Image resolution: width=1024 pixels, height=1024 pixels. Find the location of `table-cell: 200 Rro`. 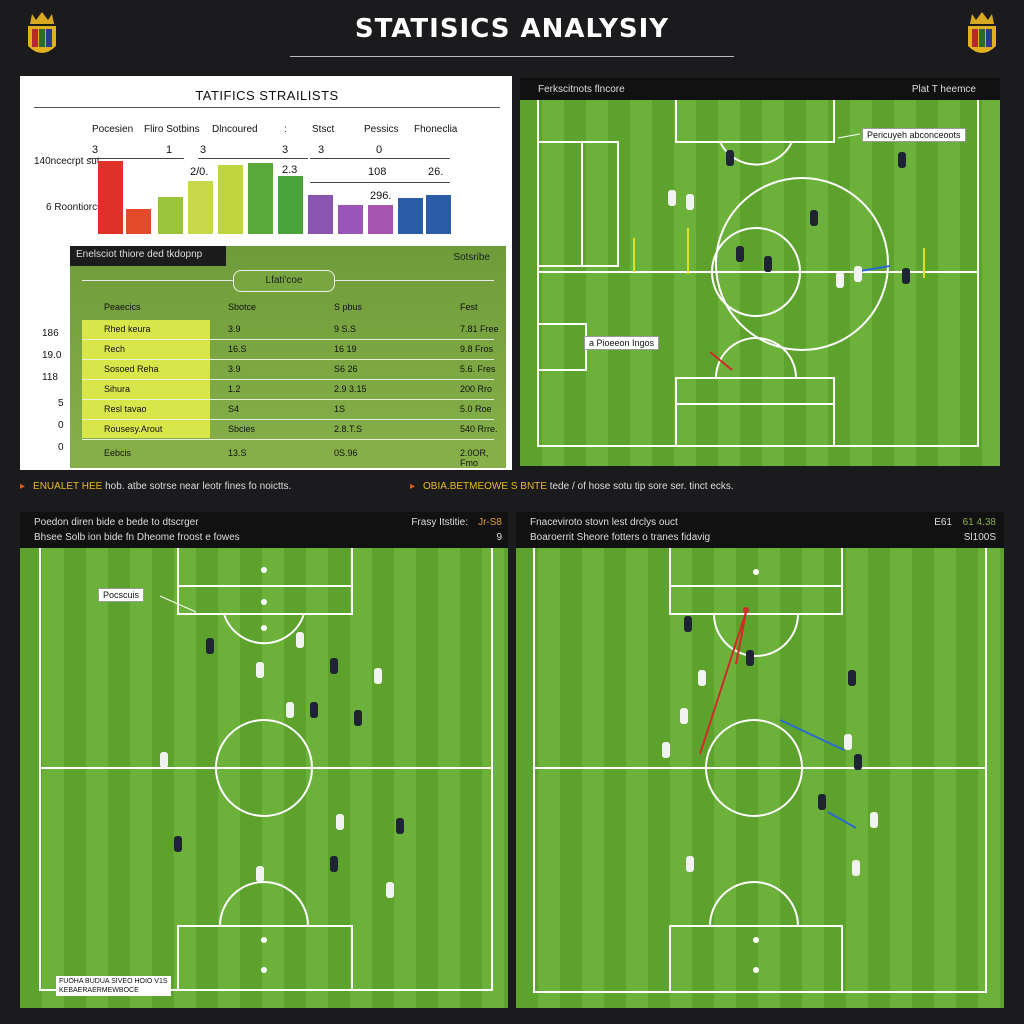

table-cell: 200 Rro is located at coordinates (476, 389).